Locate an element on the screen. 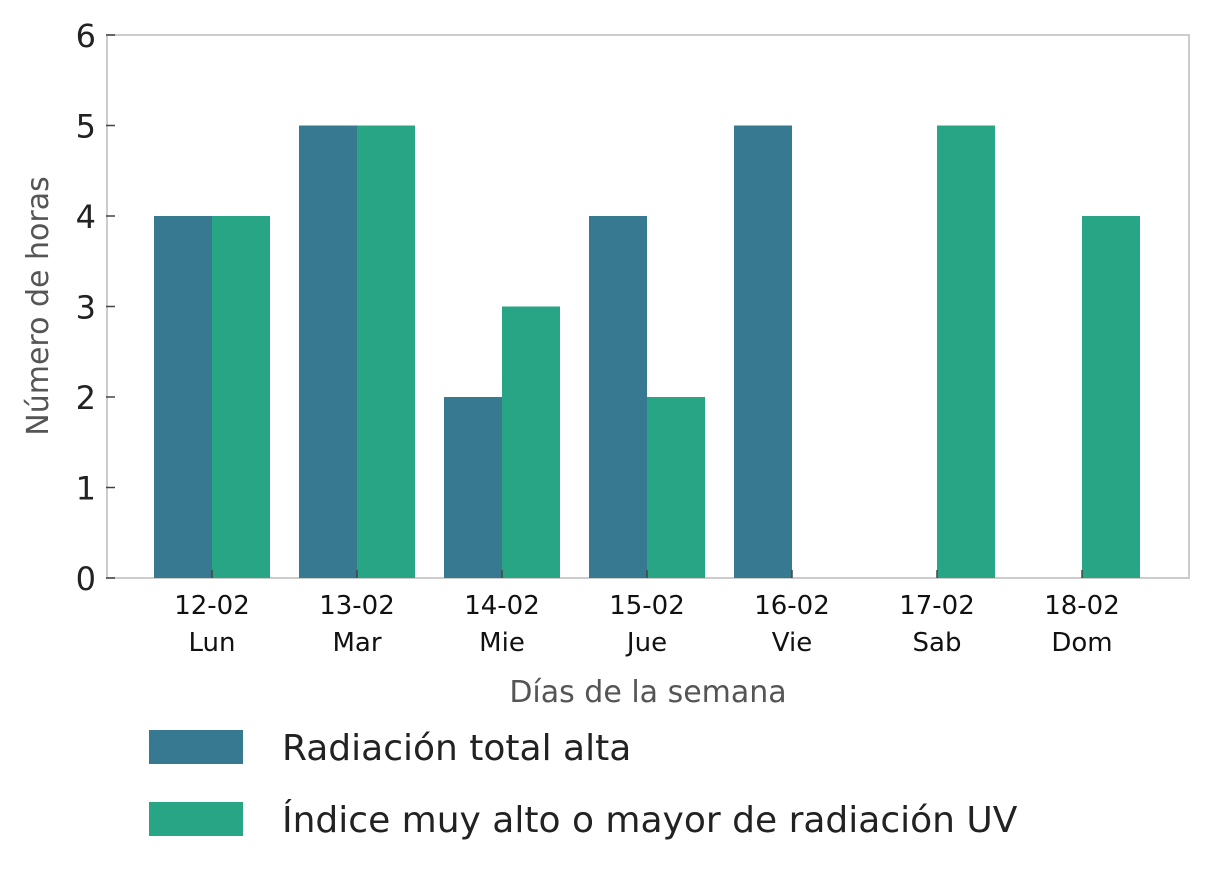 Image resolution: width=1209 pixels, height=886 pixels. x-tick-label-day: Jue is located at coordinates (646, 643).